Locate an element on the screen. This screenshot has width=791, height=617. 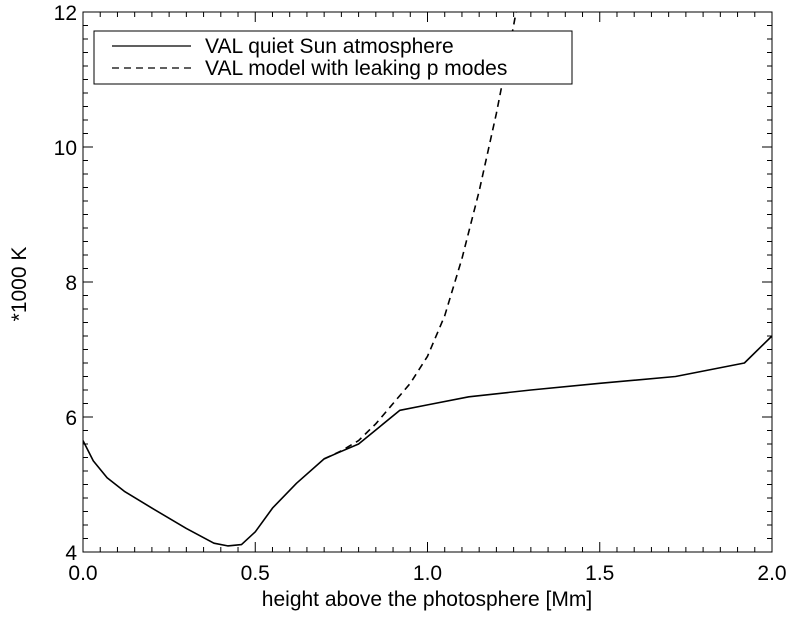
x-tick-label: 1.5 is located at coordinates (599, 573).